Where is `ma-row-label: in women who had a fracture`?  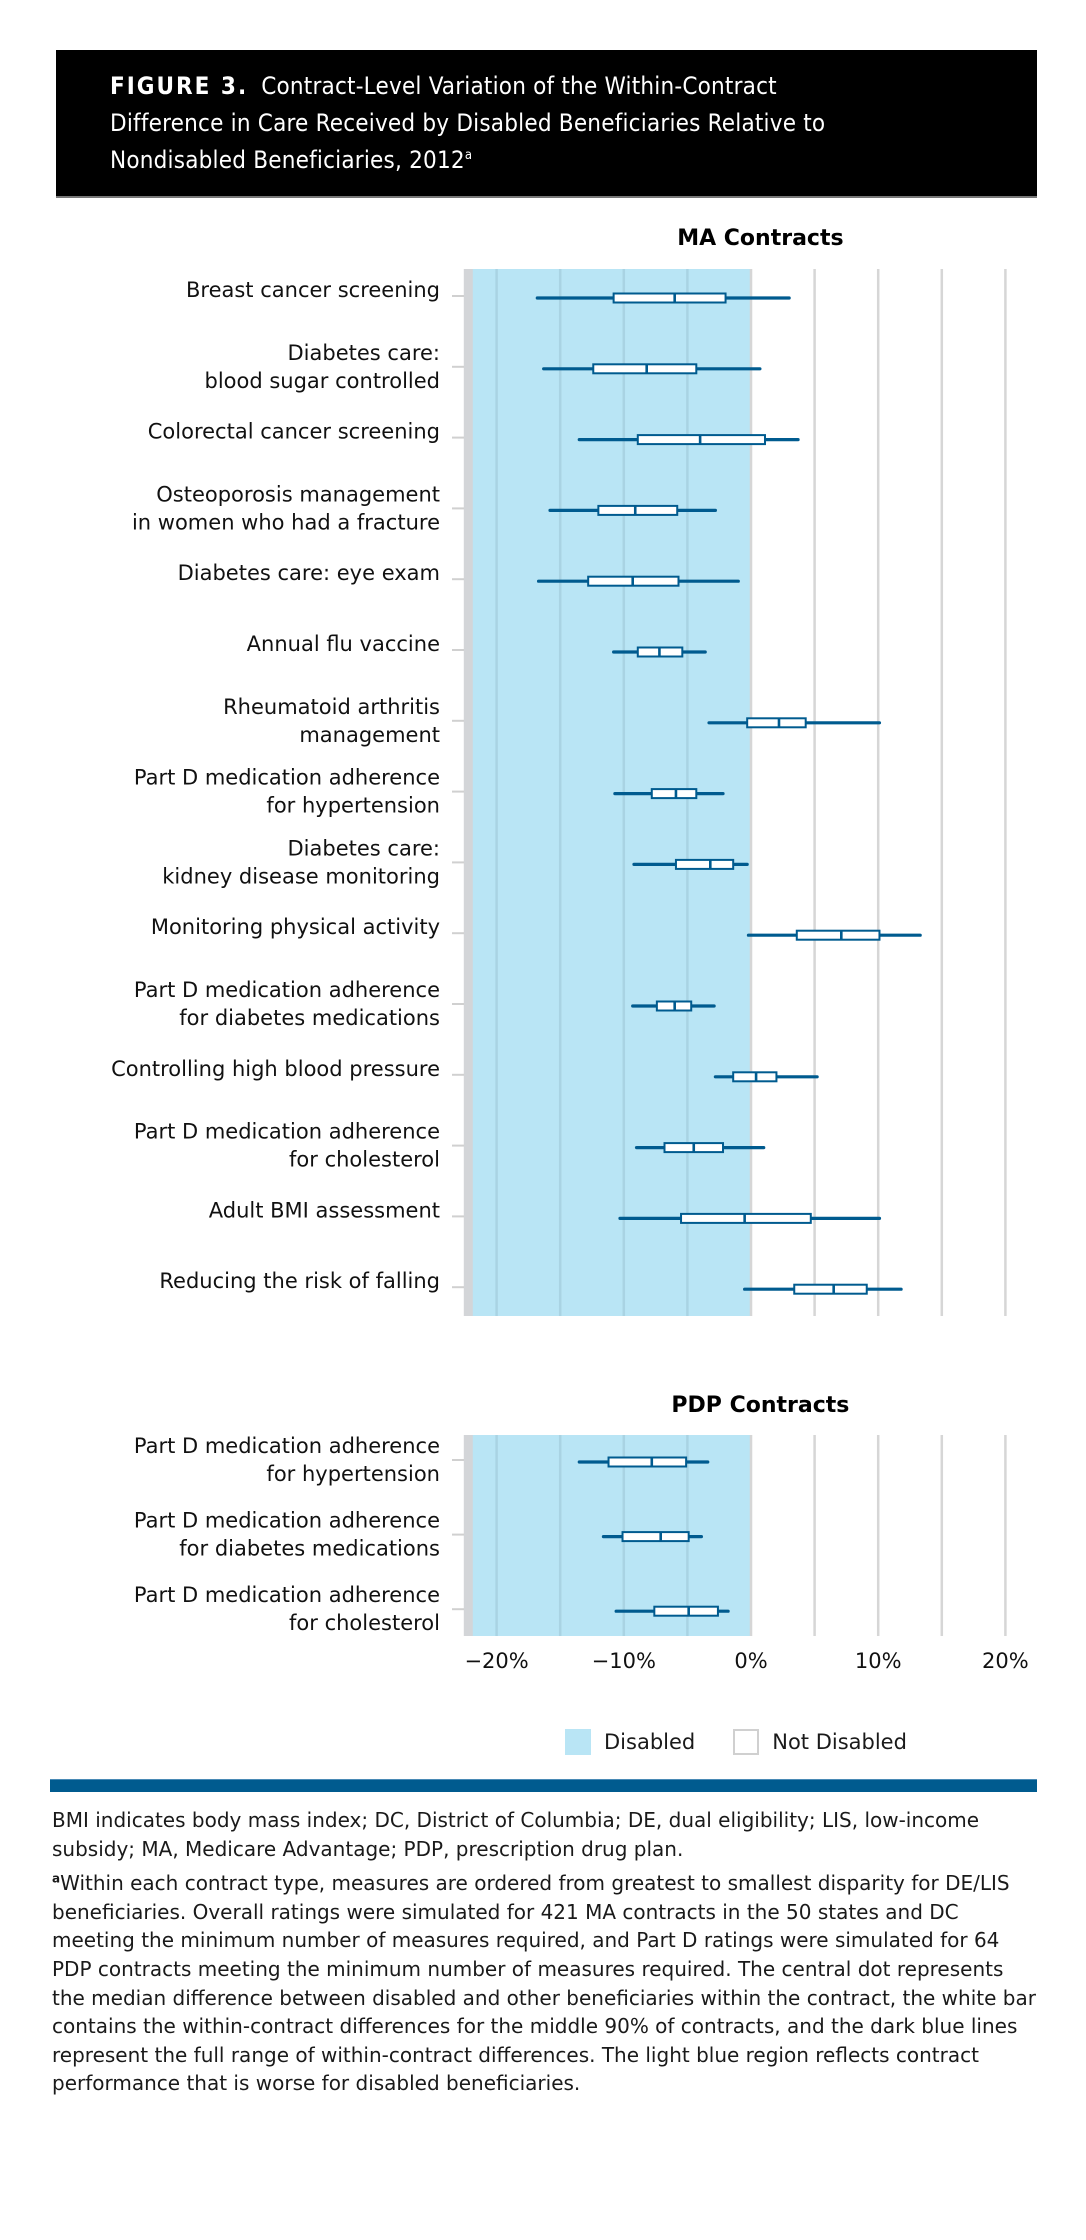
ma-row-label: in women who had a fracture is located at coordinates (286, 522).